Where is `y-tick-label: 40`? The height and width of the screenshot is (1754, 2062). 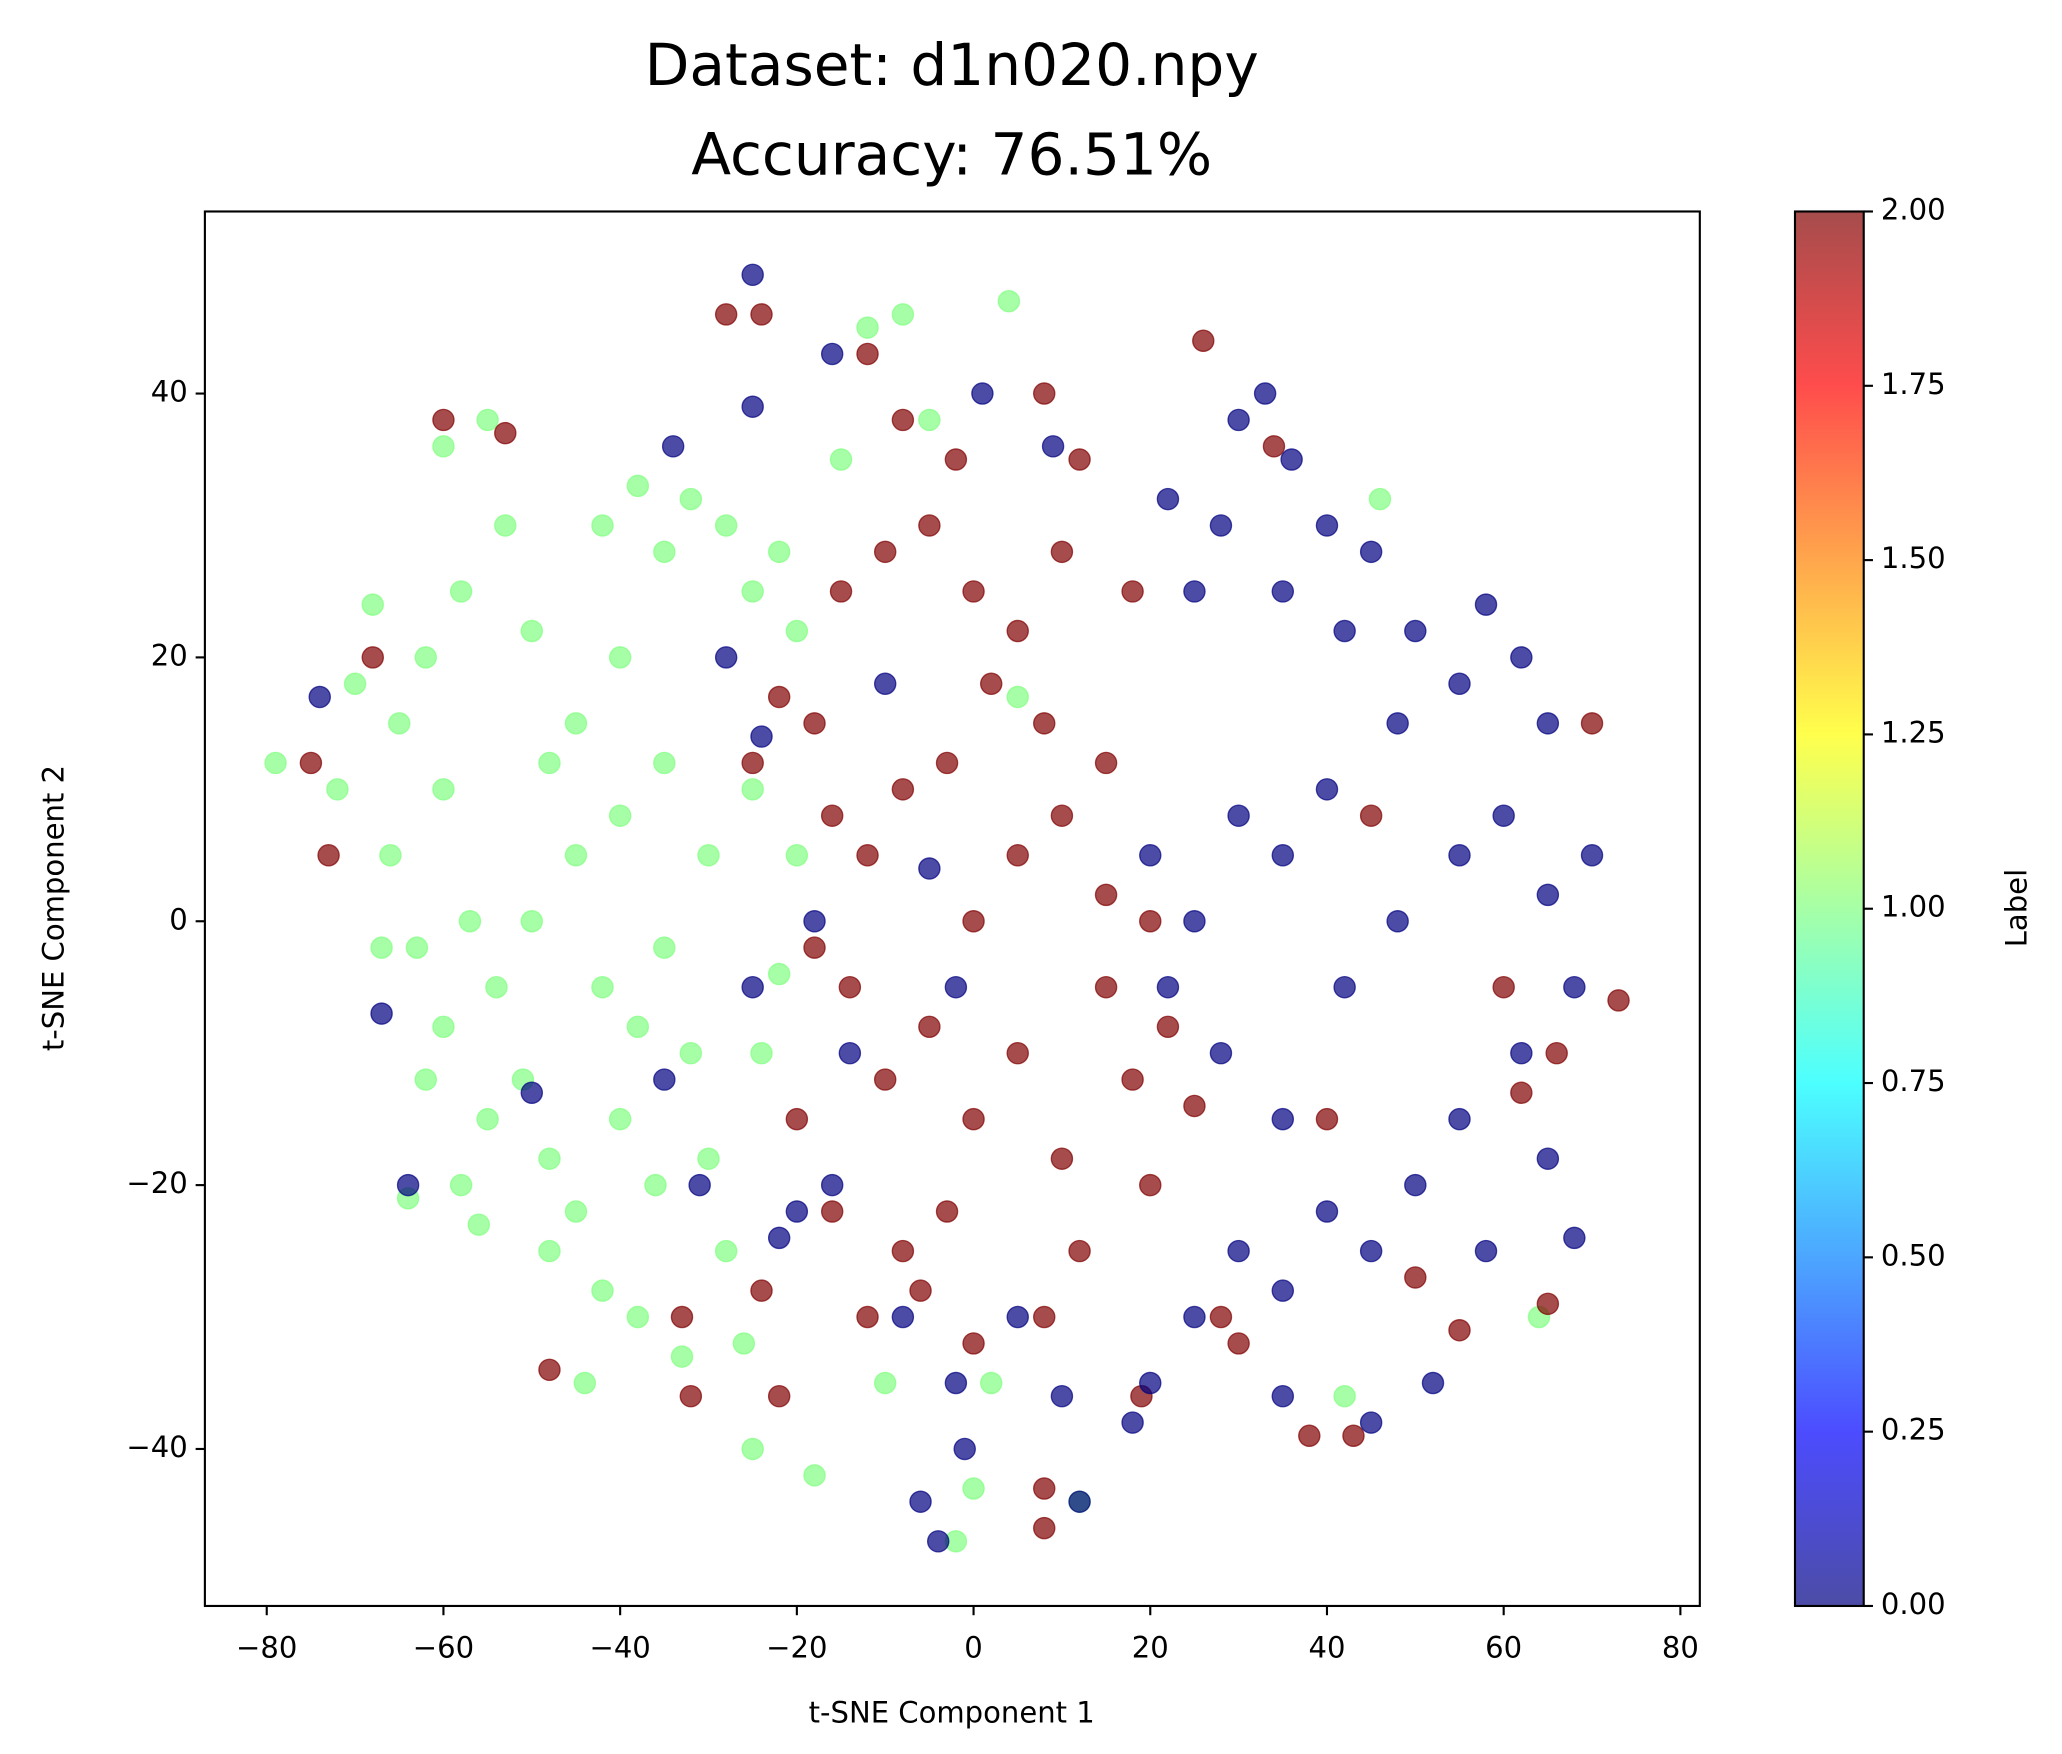 y-tick-label: 40 is located at coordinates (169, 392).